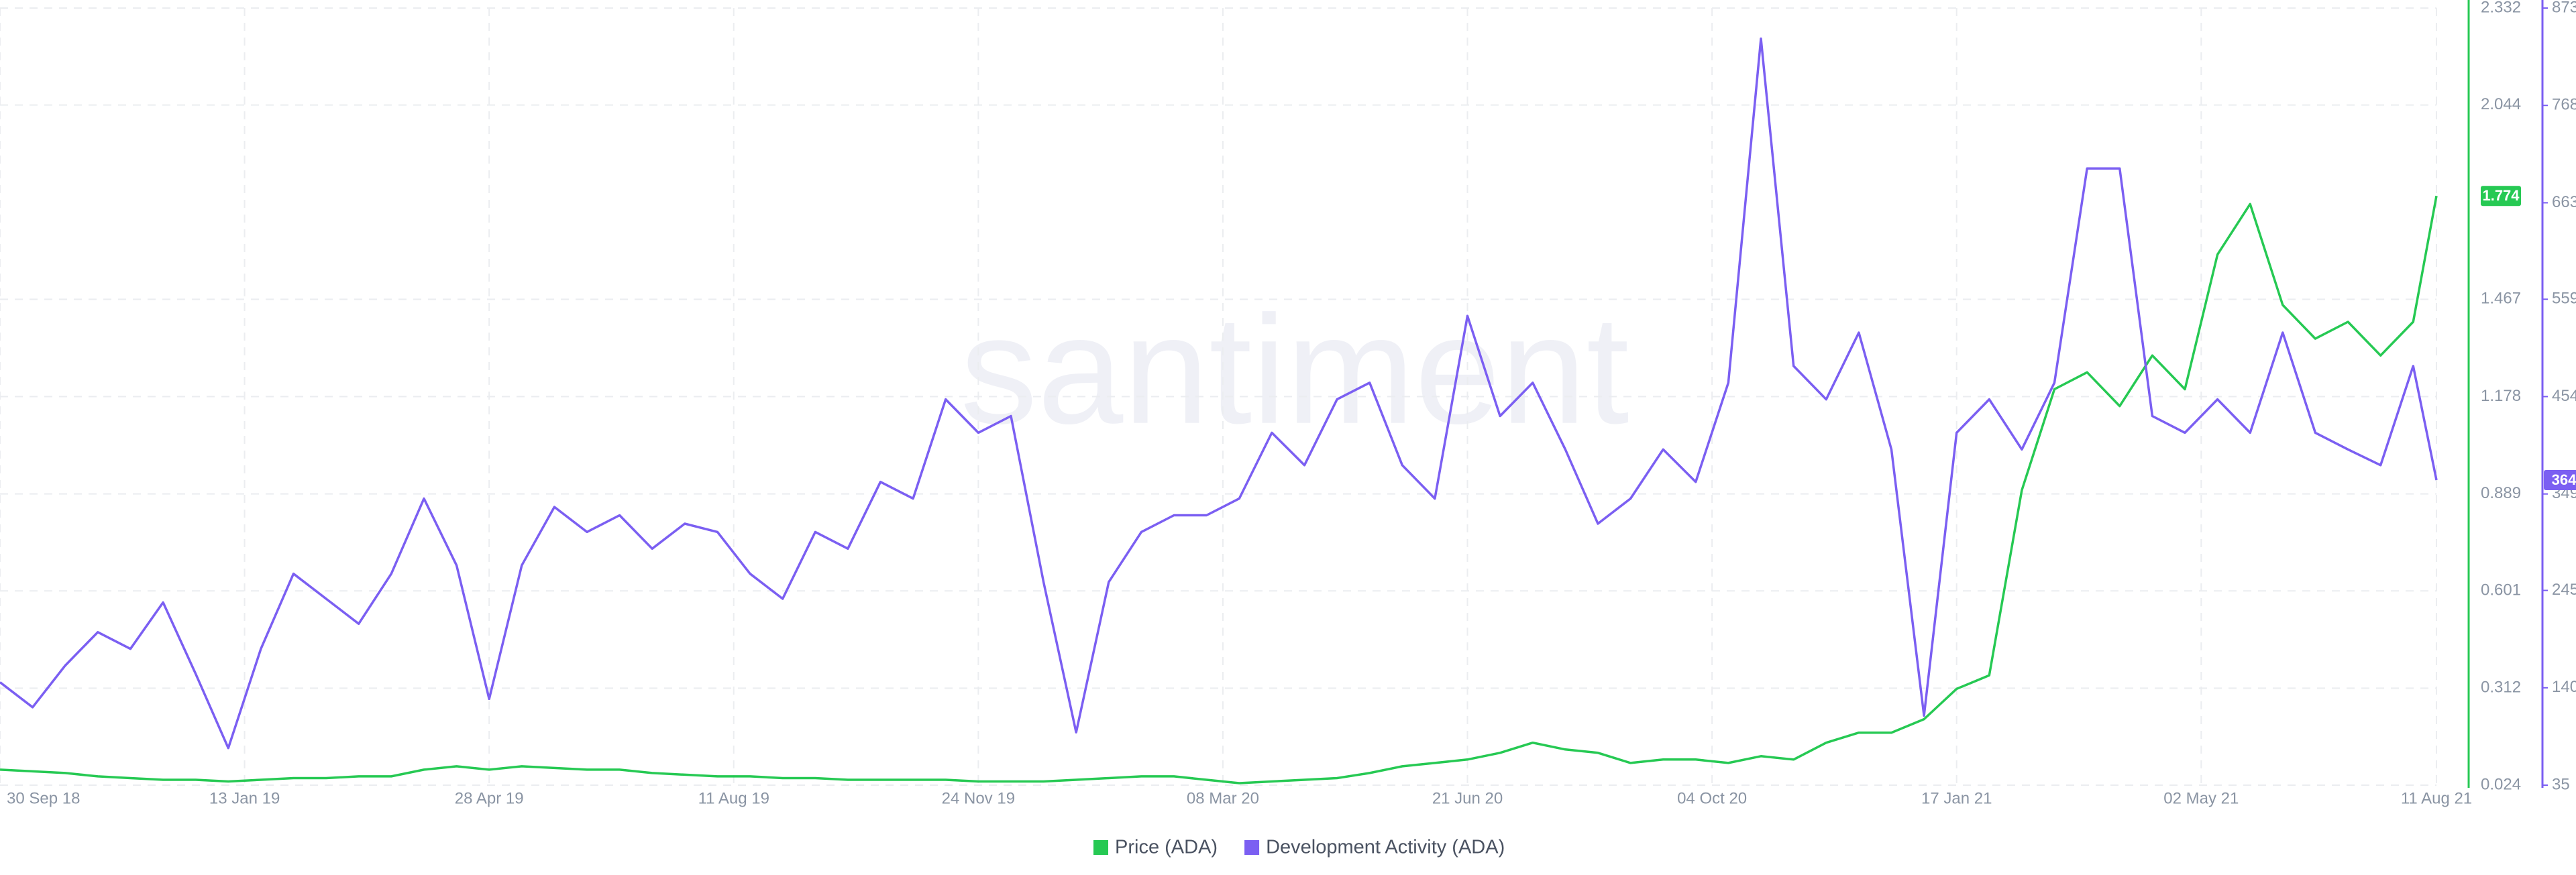 The image size is (2576, 875). Describe the element at coordinates (2501, 784) in the screenshot. I see `y-tick-label: 0.024` at that location.